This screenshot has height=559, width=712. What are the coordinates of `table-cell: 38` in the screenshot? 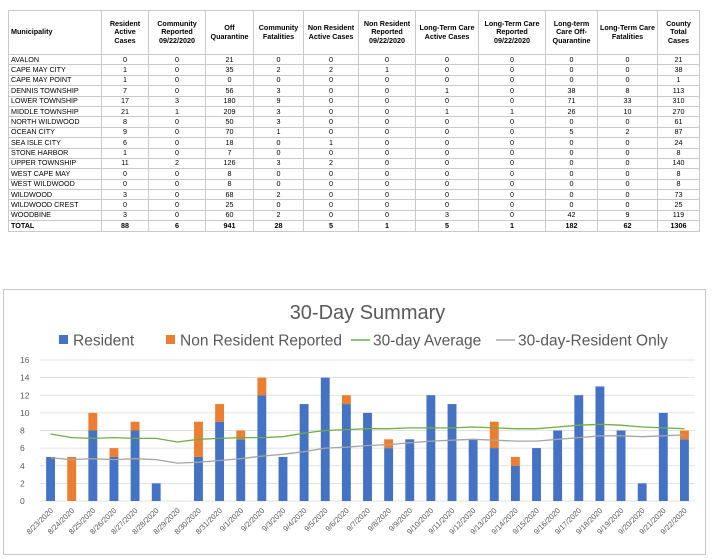 It's located at (571, 91).